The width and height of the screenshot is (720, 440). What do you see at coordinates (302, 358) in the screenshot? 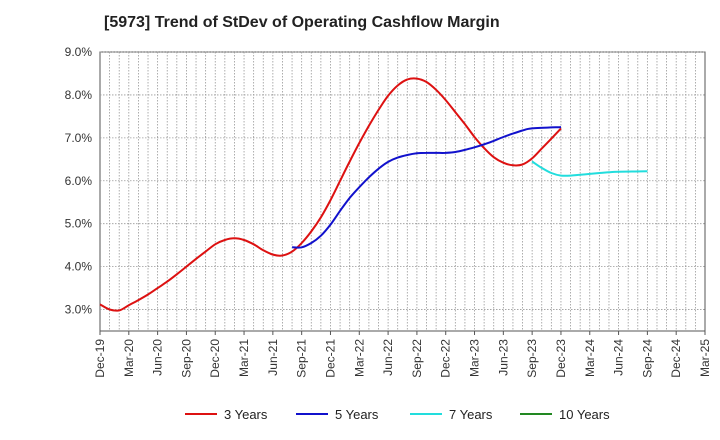
I see `x-tick-label: Sep-21` at bounding box center [302, 358].